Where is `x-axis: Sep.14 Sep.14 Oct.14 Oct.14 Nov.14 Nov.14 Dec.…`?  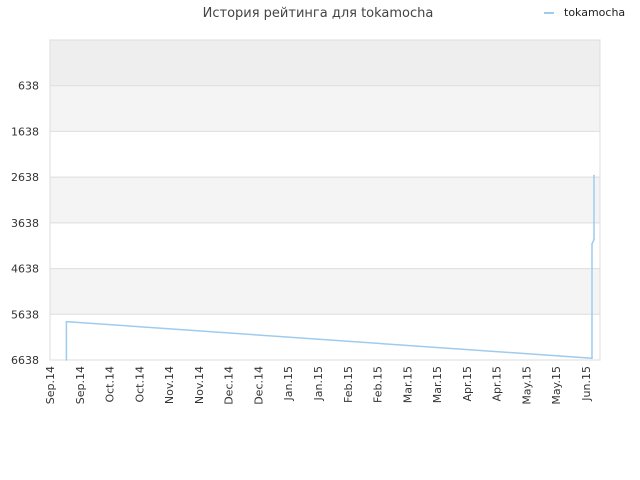 x-axis: Sep.14 Sep.14 Oct.14 Oct.14 Nov.14 Nov.14 Dec.… is located at coordinates (318, 385).